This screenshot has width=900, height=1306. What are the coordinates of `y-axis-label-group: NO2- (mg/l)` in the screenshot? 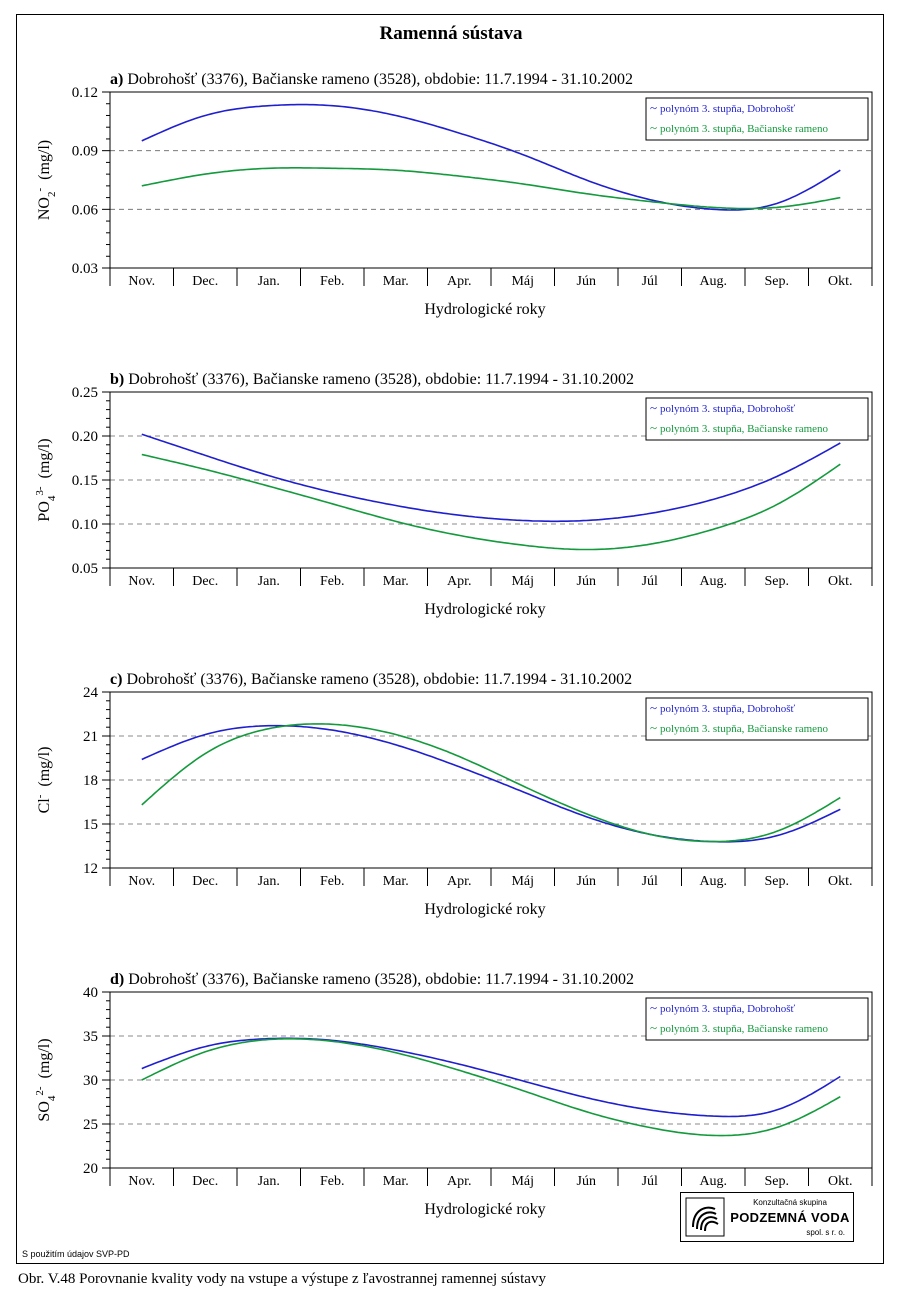 It's located at (46, 180).